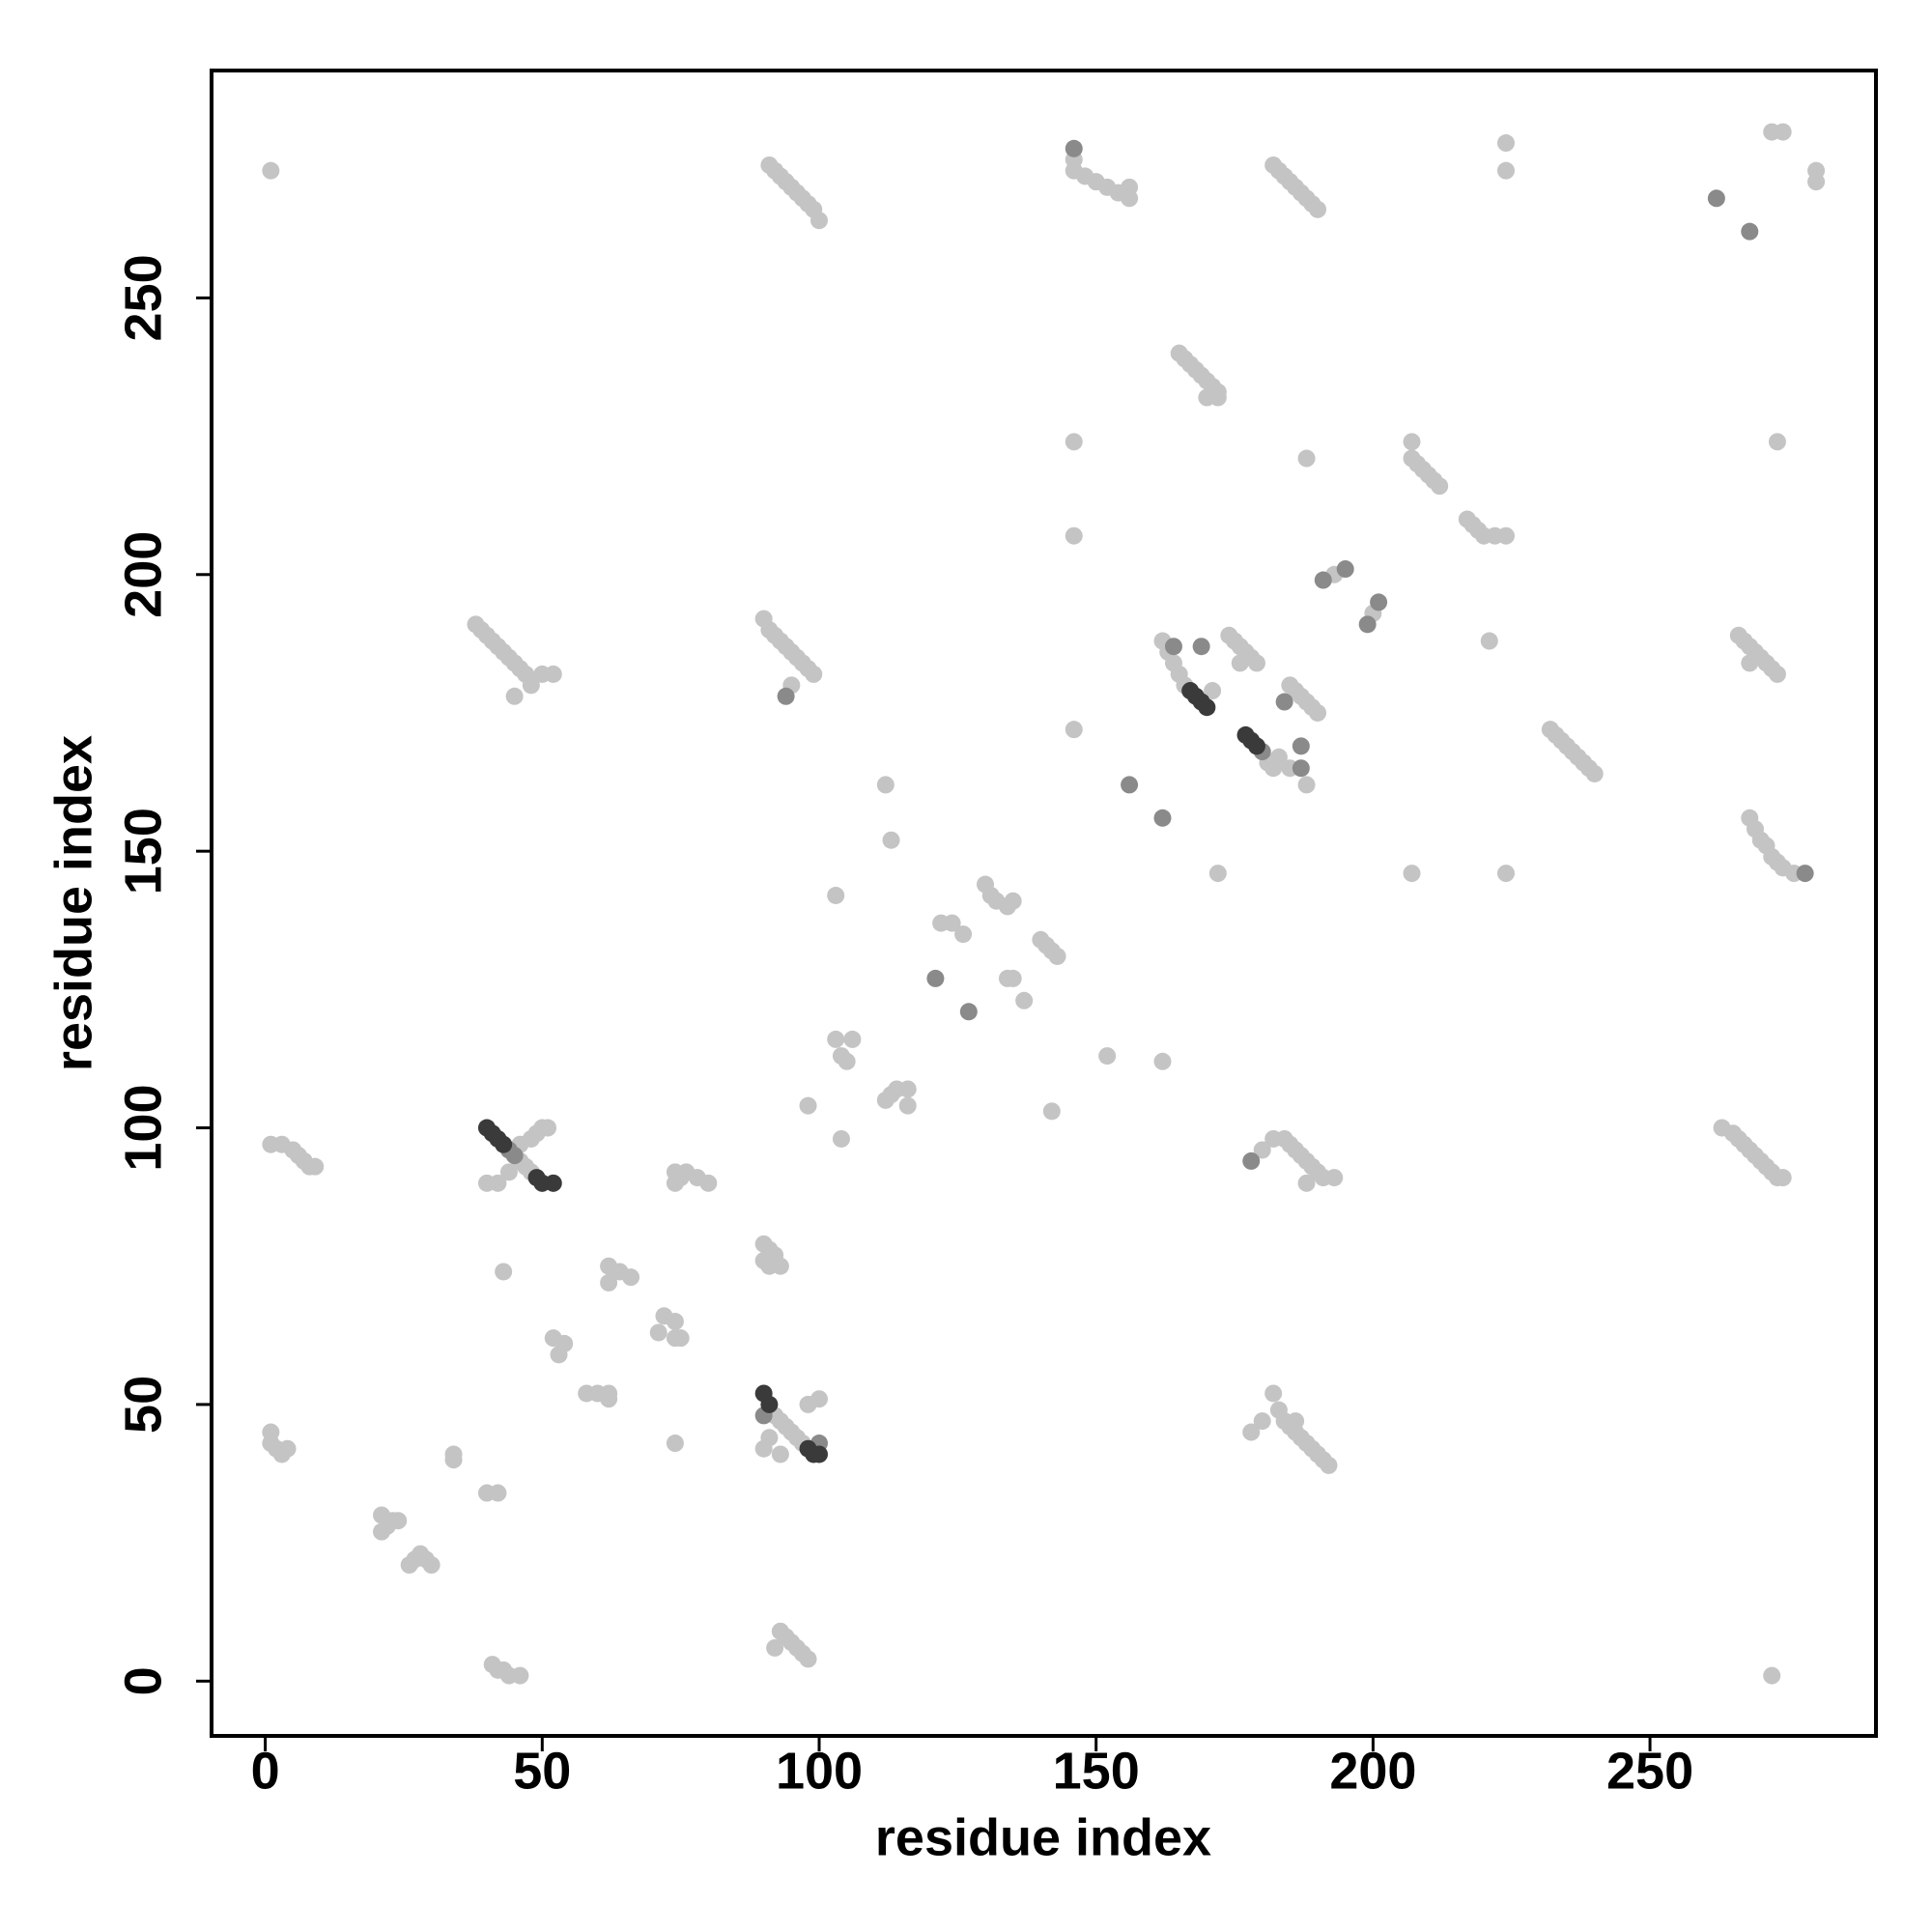  What do you see at coordinates (143, 1680) in the screenshot?
I see `y-tick-label: 0` at bounding box center [143, 1680].